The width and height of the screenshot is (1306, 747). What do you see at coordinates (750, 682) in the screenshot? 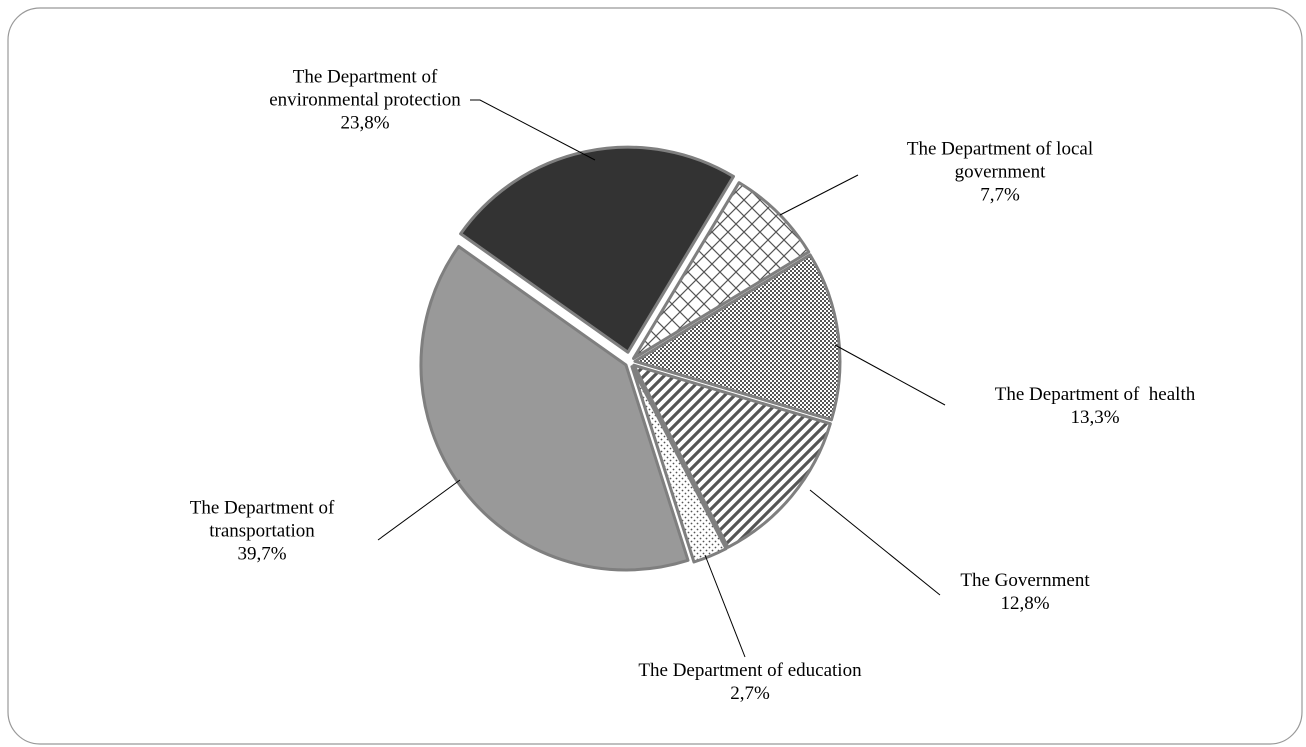
I see `slice-label: The Department of education 2,7%` at bounding box center [750, 682].